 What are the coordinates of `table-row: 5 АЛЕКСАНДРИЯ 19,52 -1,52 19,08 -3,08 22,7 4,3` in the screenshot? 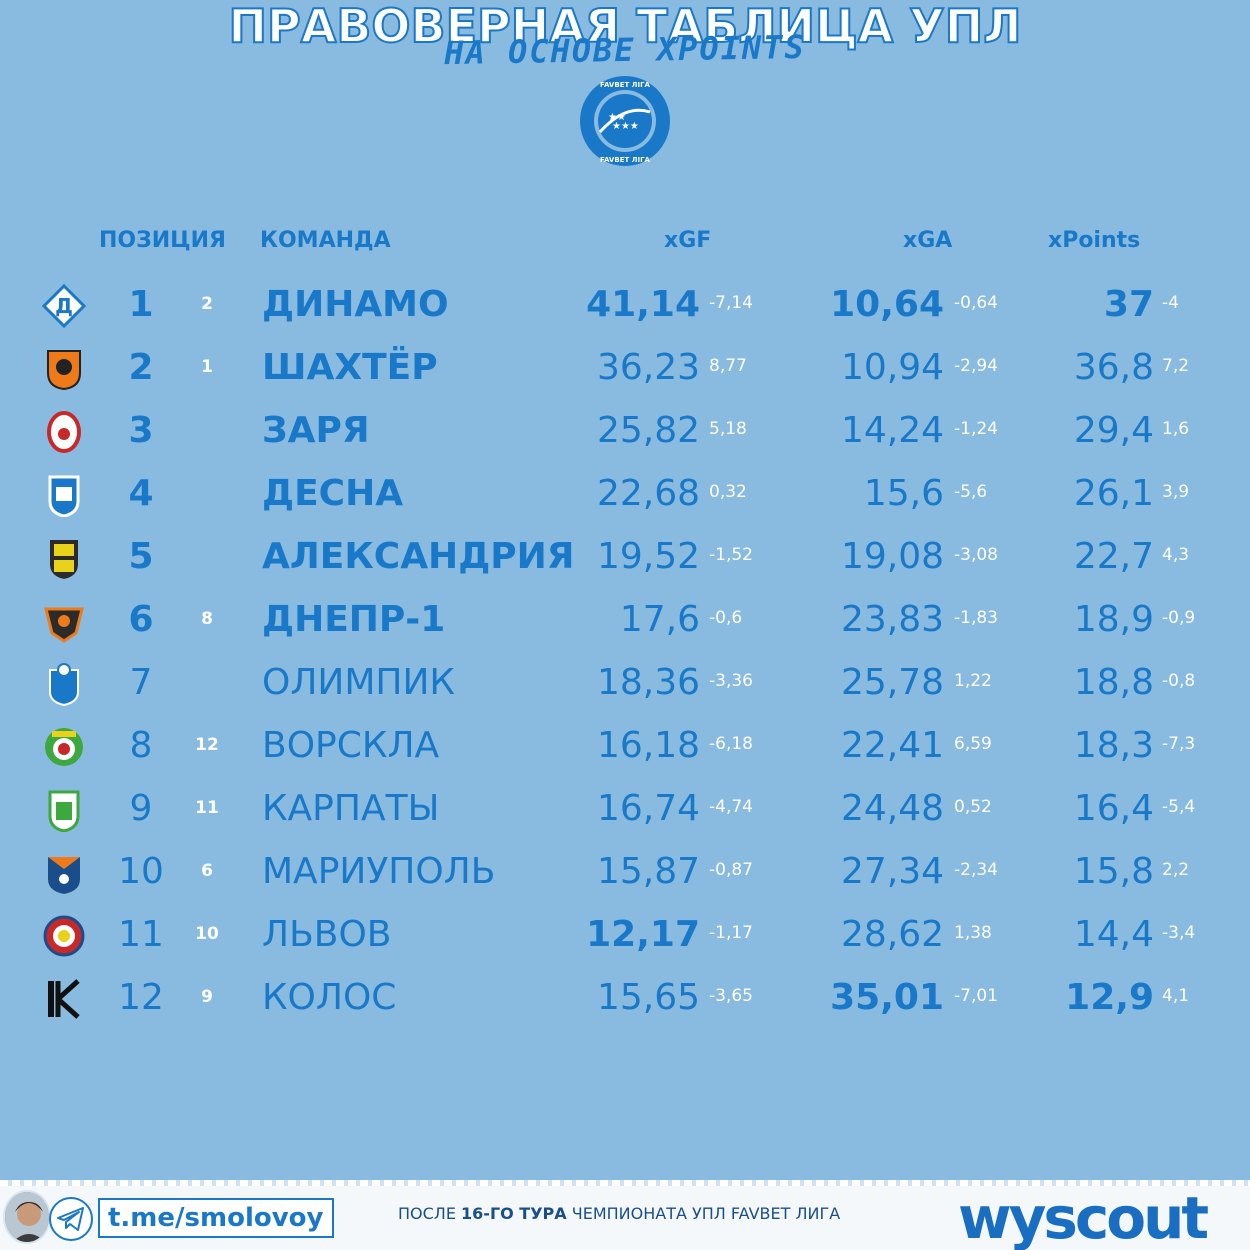 It's located at (625, 558).